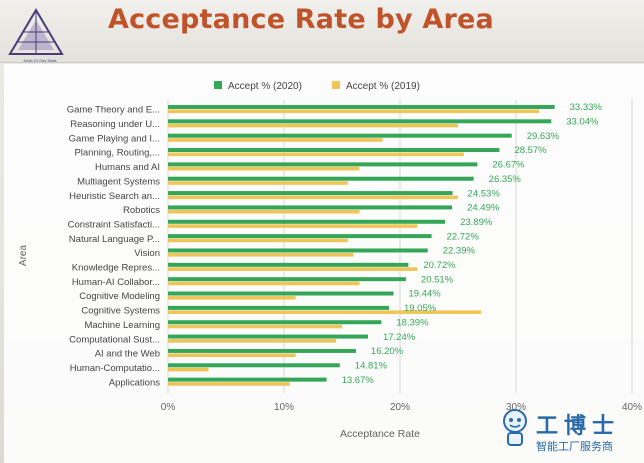  Describe the element at coordinates (412, 322) in the screenshot. I see `value-label-2020: 18.39%` at that location.